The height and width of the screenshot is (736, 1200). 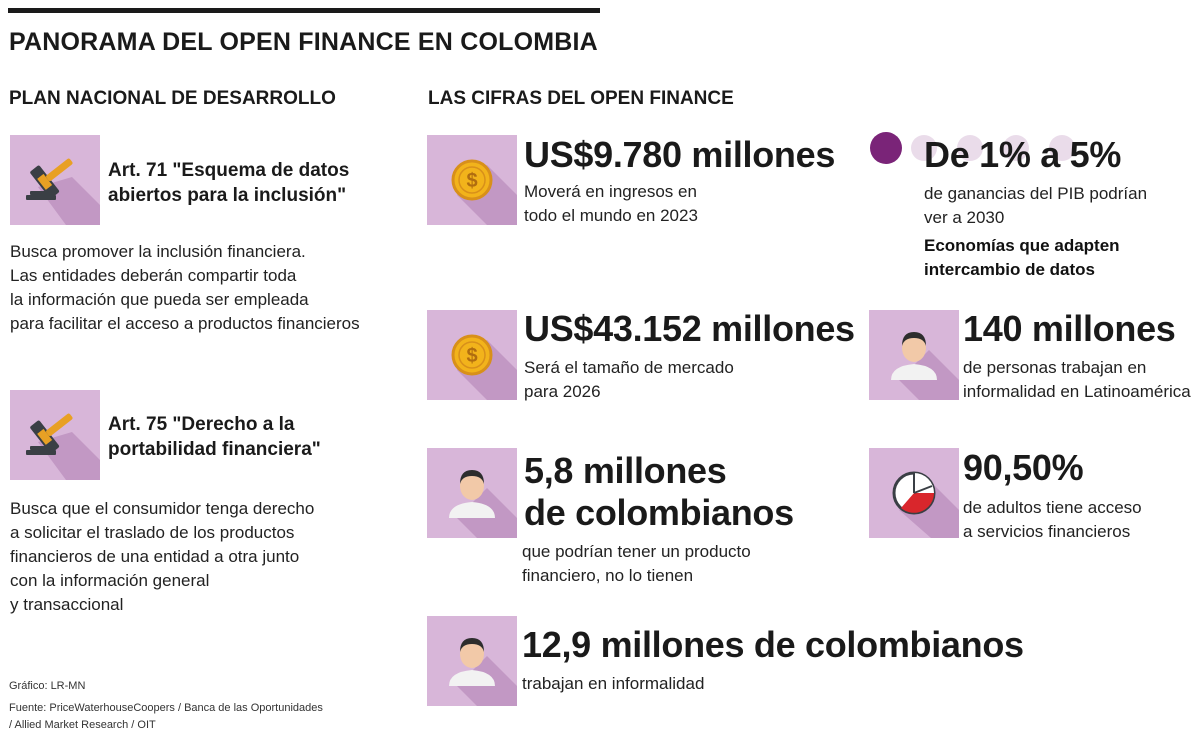 I want to click on stat-value-gdp-gains: De 1% a 5%, so click(x=1023, y=154).